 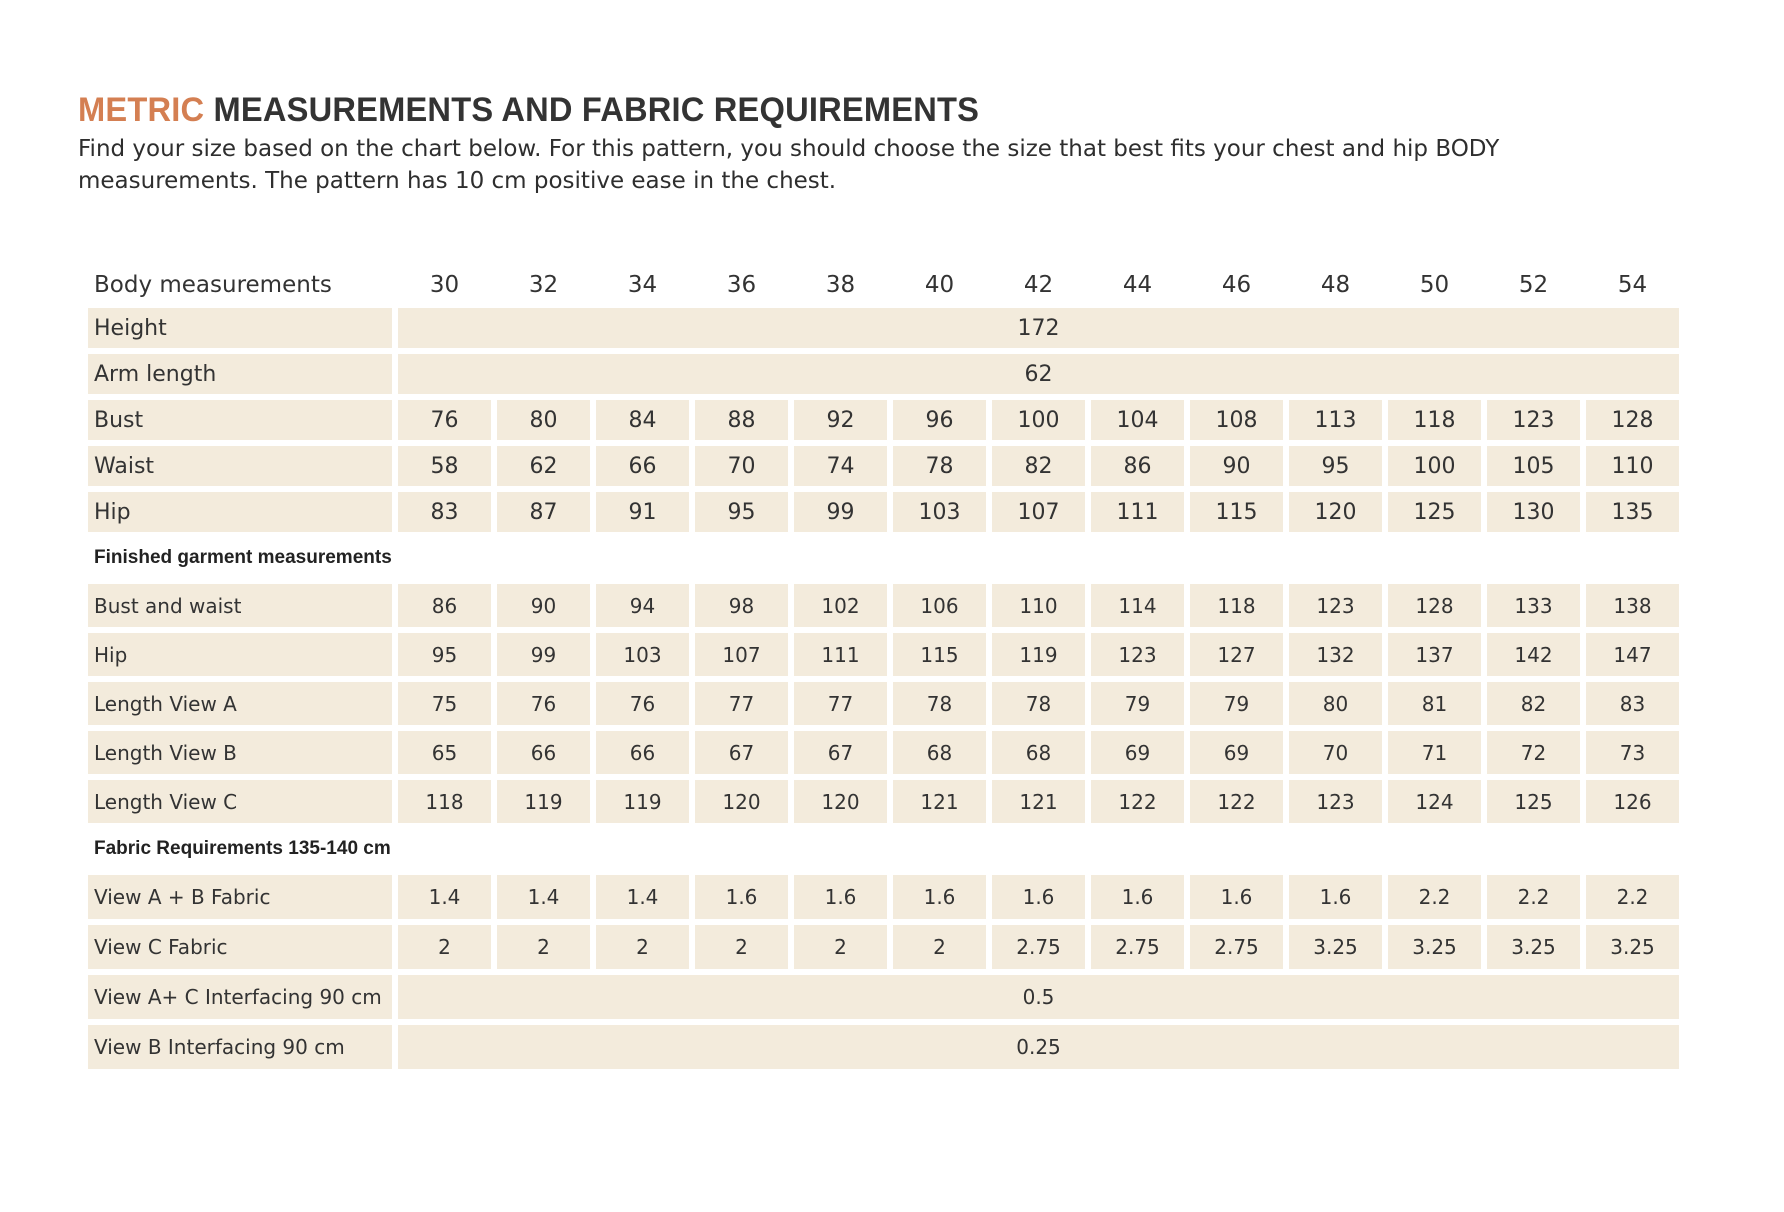 What do you see at coordinates (1038, 328) in the screenshot?
I see `height-value: 172` at bounding box center [1038, 328].